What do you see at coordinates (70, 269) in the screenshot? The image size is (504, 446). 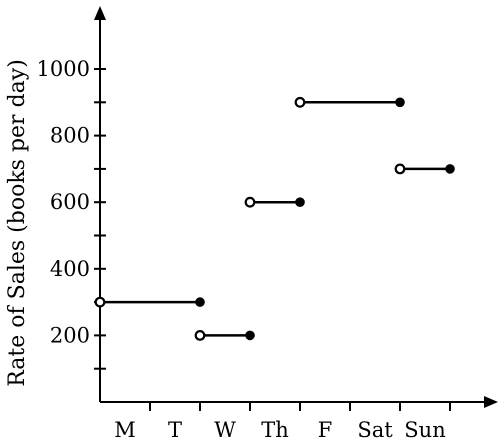 I see `y-tick-label: 400` at bounding box center [70, 269].